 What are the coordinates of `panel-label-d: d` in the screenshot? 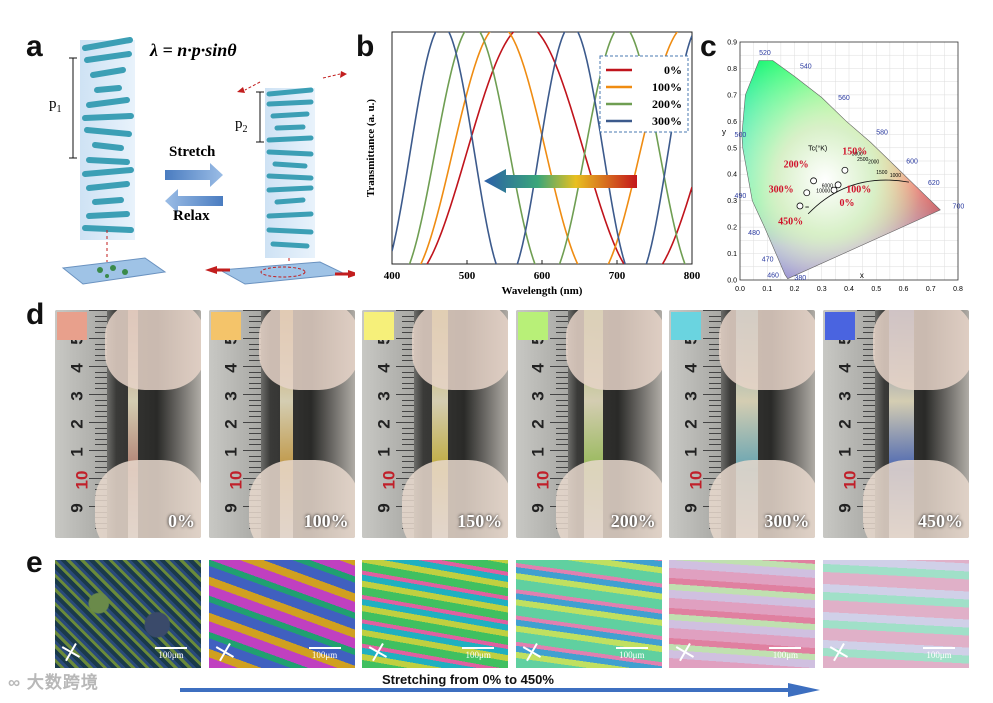 It's located at (35, 314).